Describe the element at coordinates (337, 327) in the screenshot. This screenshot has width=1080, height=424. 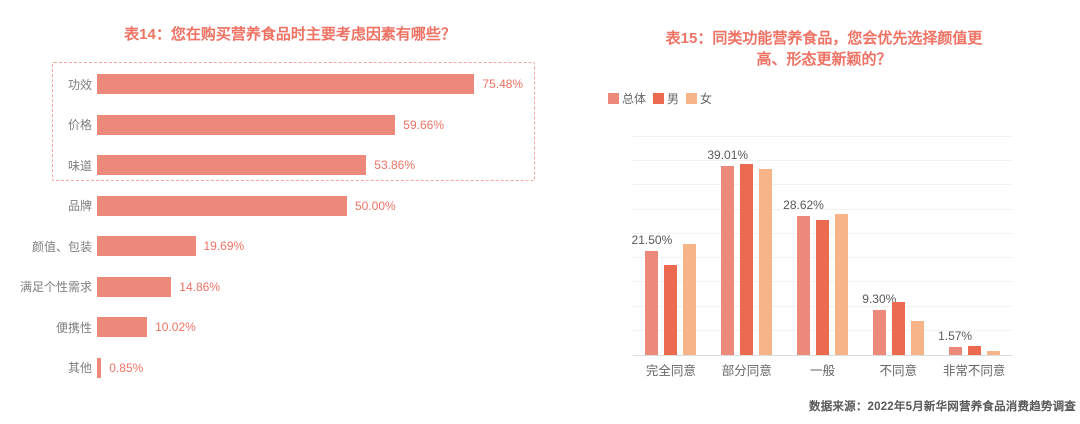
I see `bar-track: 10.02%` at that location.